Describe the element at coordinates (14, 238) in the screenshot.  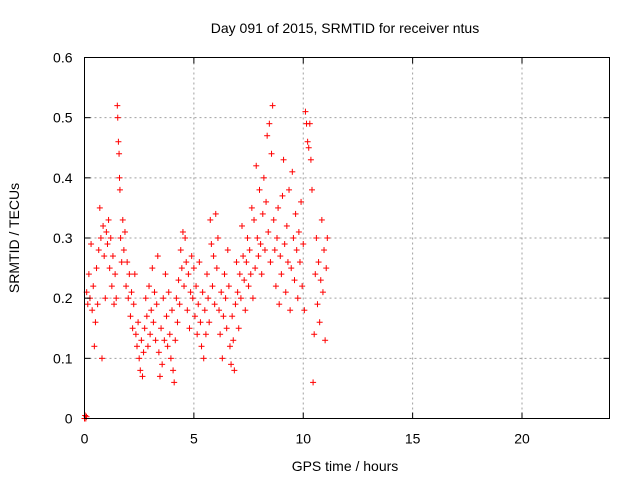
I see `y-axis-label: SRMTID / TECUs` at that location.